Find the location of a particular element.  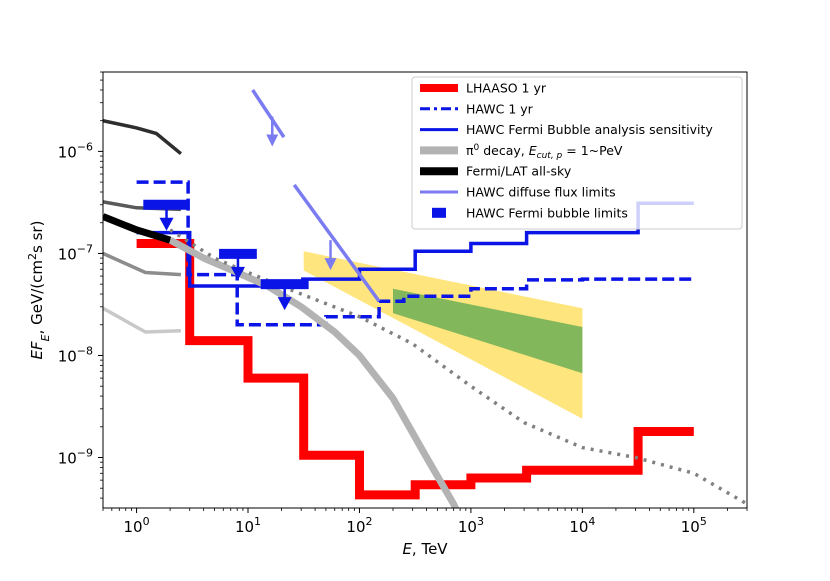

y-tick-label-3: 10⁻⁶ is located at coordinates (75, 150).